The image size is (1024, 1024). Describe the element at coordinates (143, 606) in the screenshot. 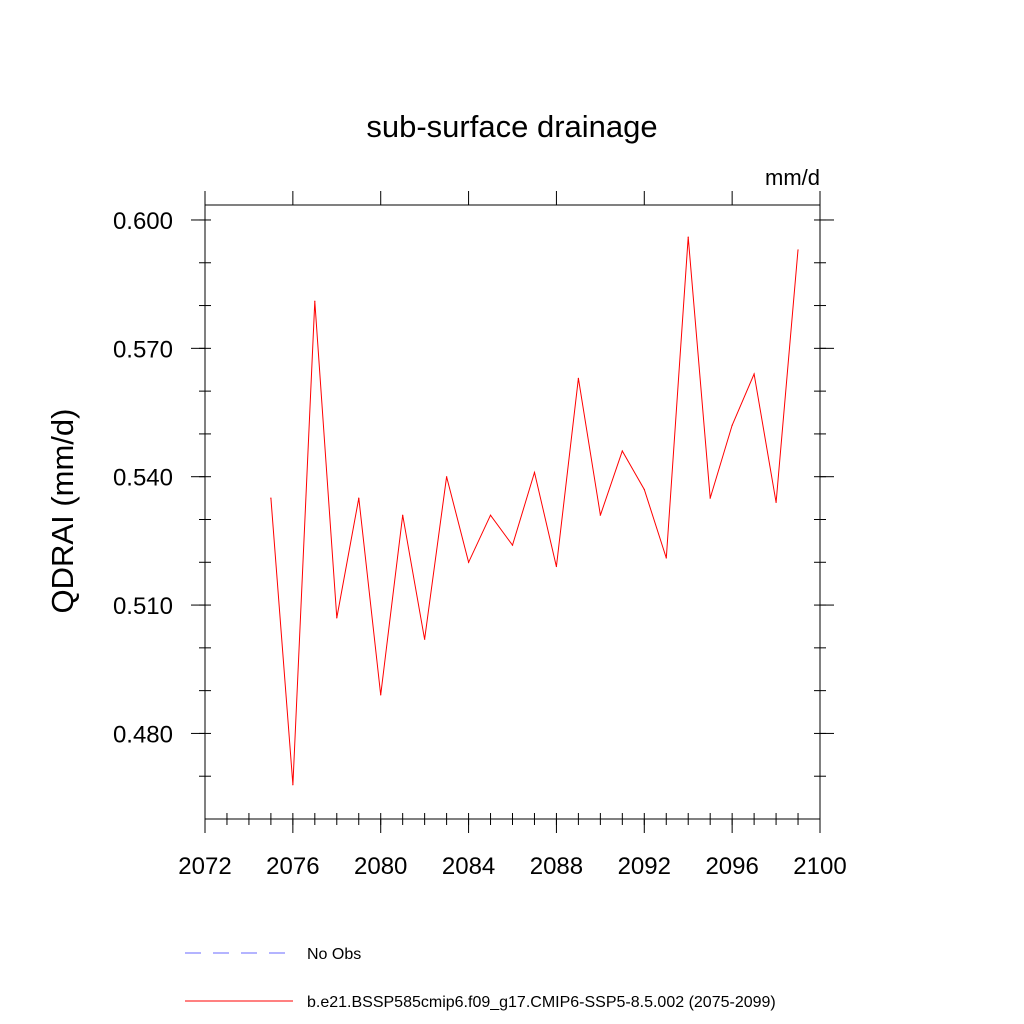

I see `y-tick-label: 0.510` at that location.